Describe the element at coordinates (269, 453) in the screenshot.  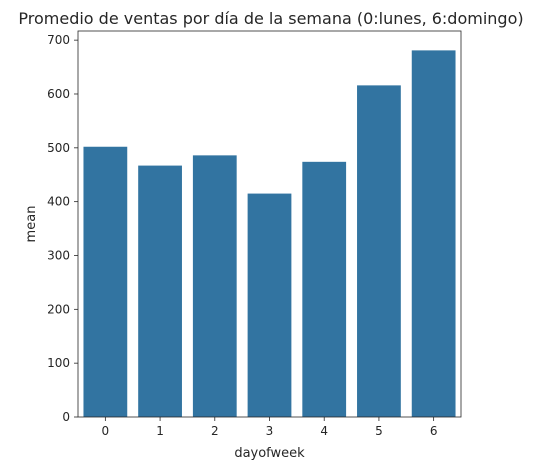
I see `x-axis-label: dayofweek` at that location.